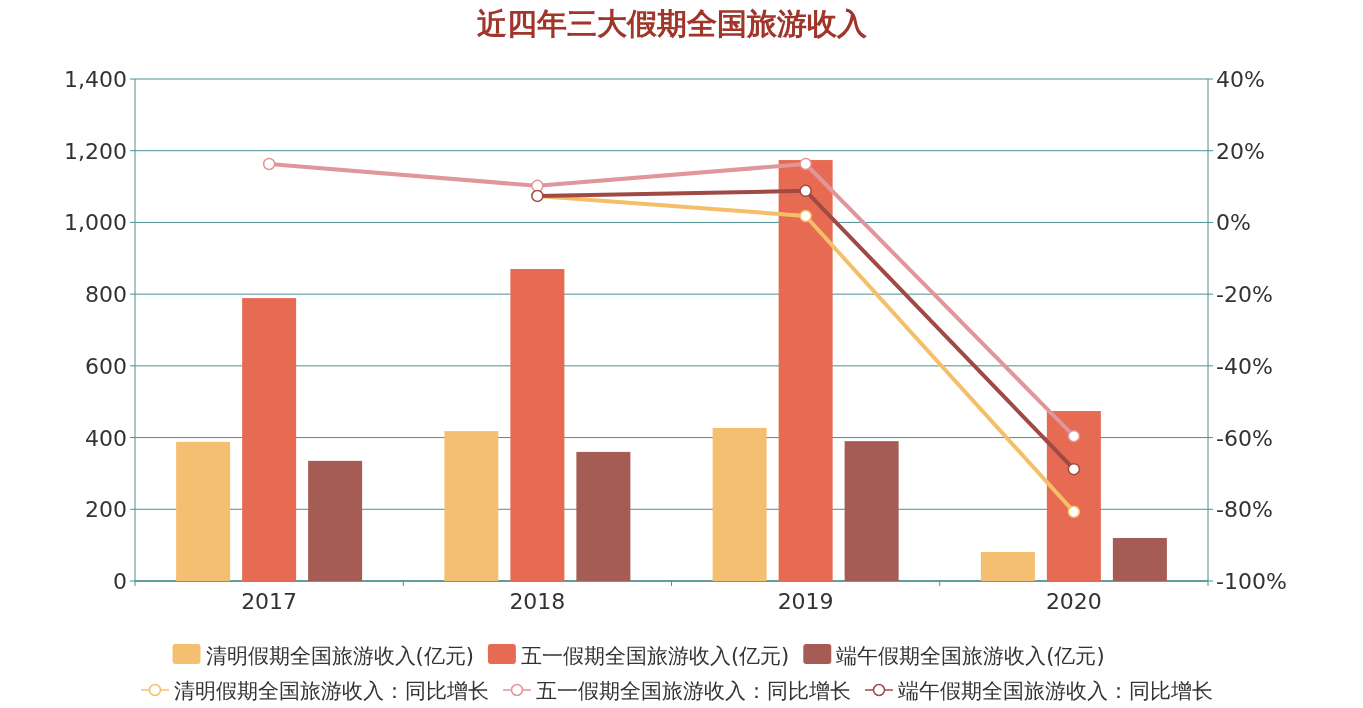 The height and width of the screenshot is (708, 1363). I want to click on legend-label: 五一假期全国旅游收入(亿元), so click(655, 656).